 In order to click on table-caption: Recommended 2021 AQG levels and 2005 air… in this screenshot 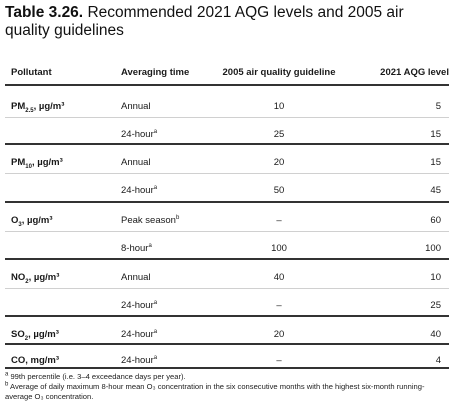, I will do `click(204, 21)`.